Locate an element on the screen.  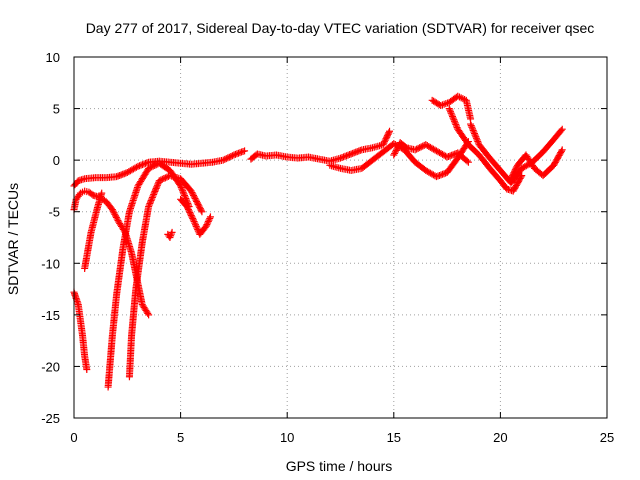
series-arc-a is located at coordinates (159, 168).